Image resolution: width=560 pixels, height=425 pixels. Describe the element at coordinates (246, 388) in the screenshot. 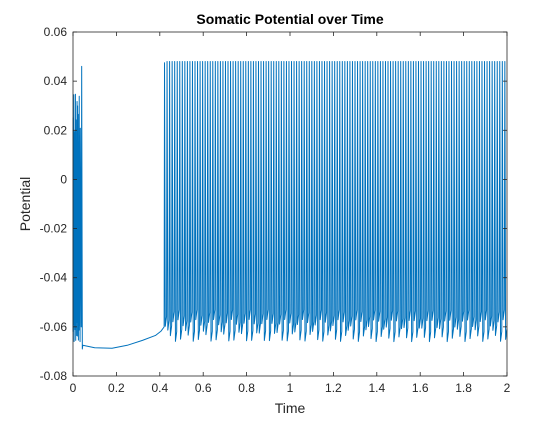

I see `x-tick-label: 0.8` at that location.